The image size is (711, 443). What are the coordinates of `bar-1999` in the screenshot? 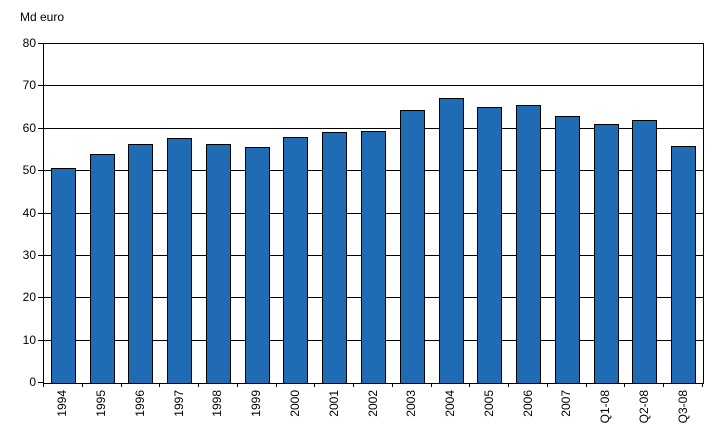 It's located at (257, 265).